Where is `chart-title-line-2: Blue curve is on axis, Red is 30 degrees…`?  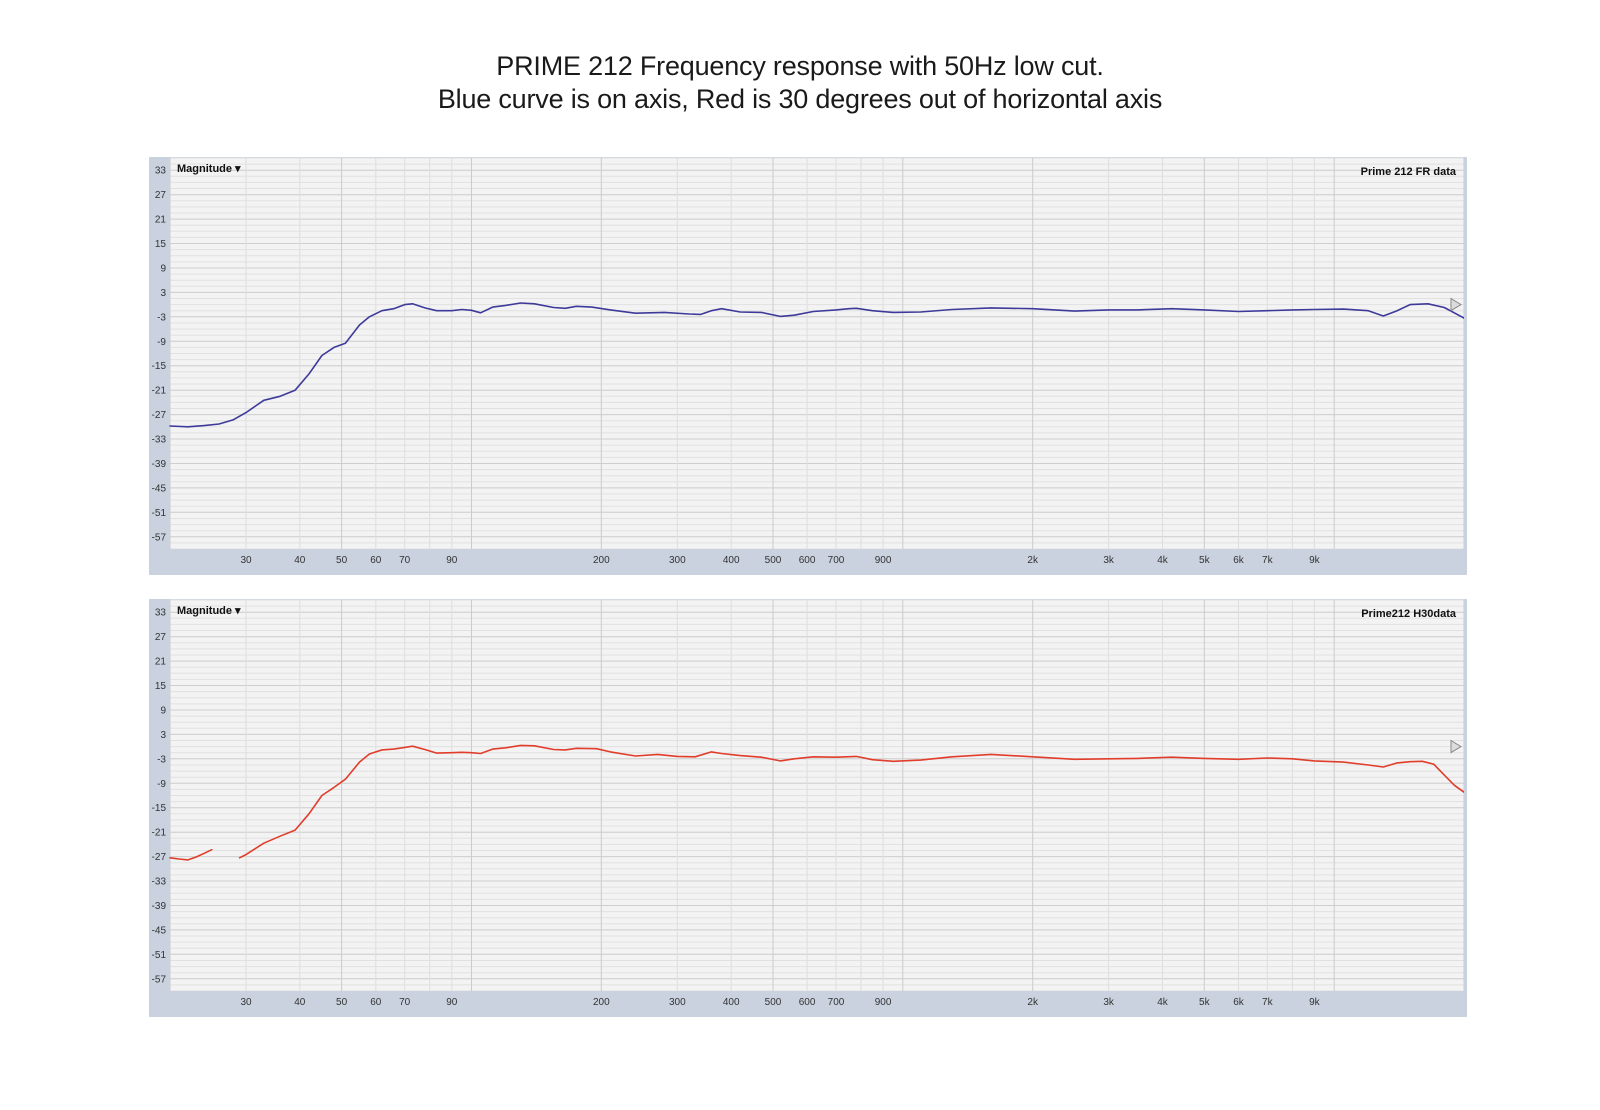
chart-title-line-2: Blue curve is on axis, Red is 30 degrees… is located at coordinates (800, 99).